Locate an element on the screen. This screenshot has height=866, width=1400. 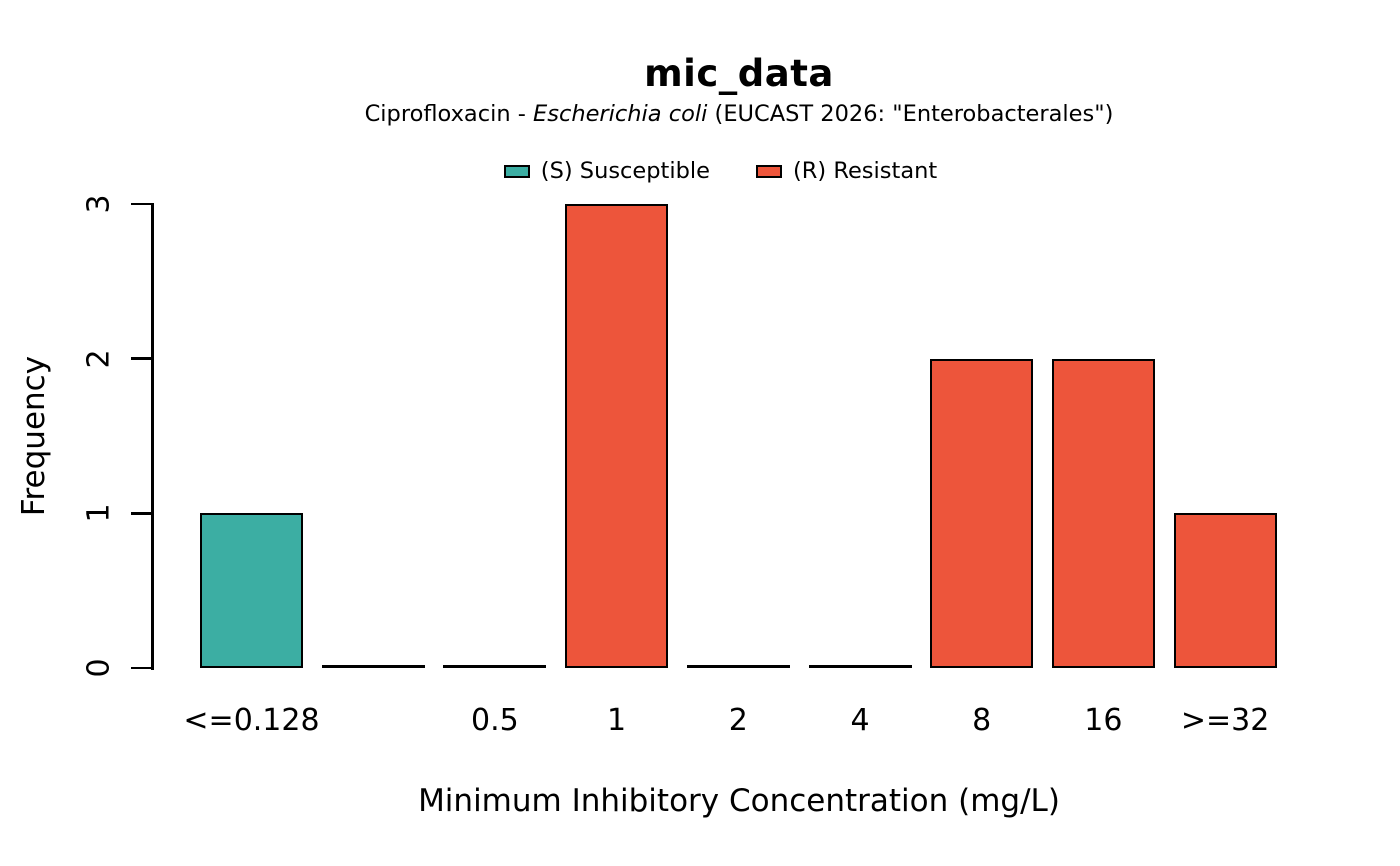
x-tick-label-0: <=0.128 is located at coordinates (251, 720).